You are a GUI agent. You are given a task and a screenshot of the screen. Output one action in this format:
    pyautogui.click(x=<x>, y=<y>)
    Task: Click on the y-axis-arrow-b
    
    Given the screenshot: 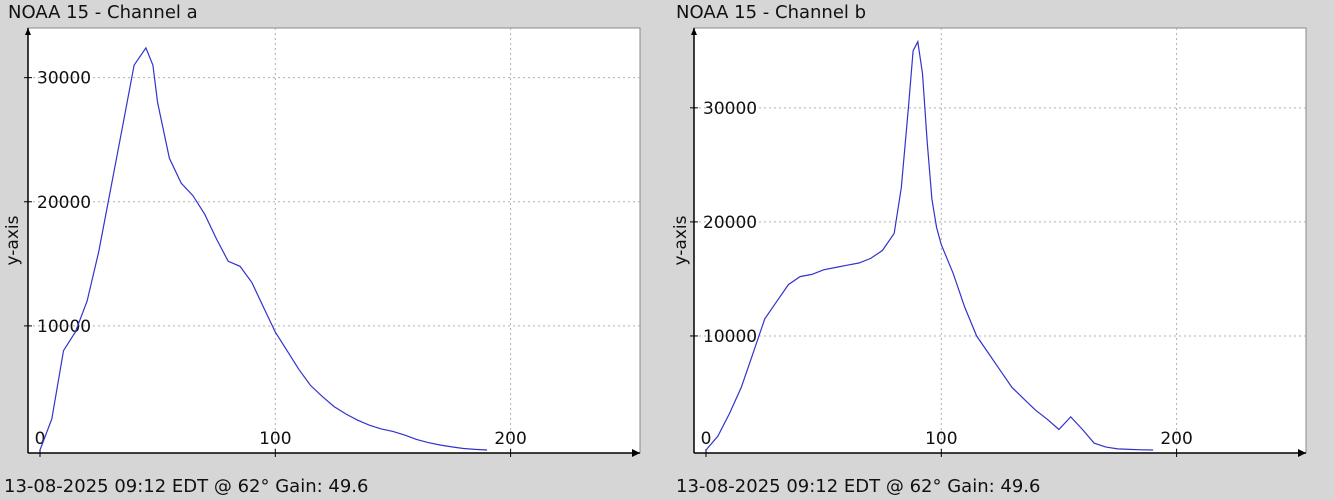 What is the action you would take?
    pyautogui.click(x=694, y=31)
    